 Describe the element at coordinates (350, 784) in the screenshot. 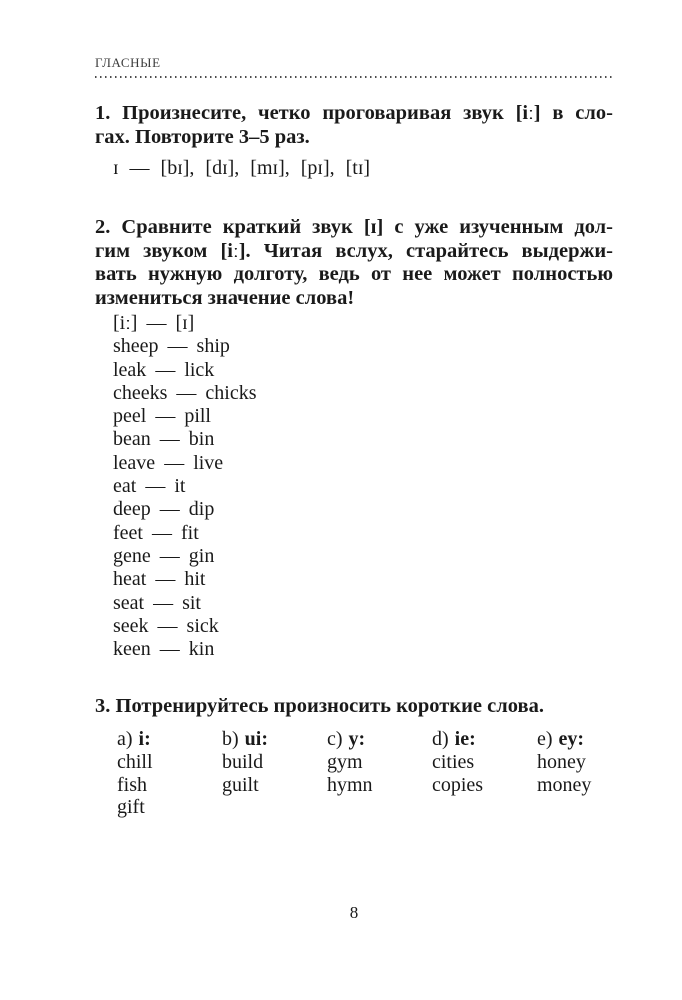

I see `column-word: hymn` at that location.